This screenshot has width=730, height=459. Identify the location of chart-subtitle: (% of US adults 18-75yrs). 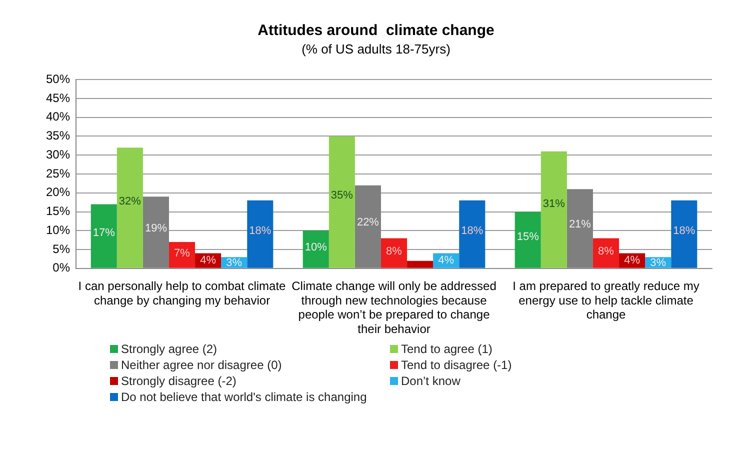
(376, 48).